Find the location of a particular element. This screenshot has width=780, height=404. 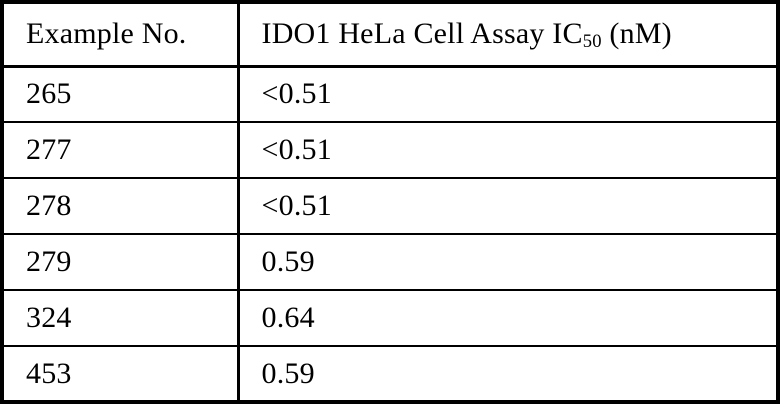

table-row: 453 0.59 is located at coordinates (390, 374).